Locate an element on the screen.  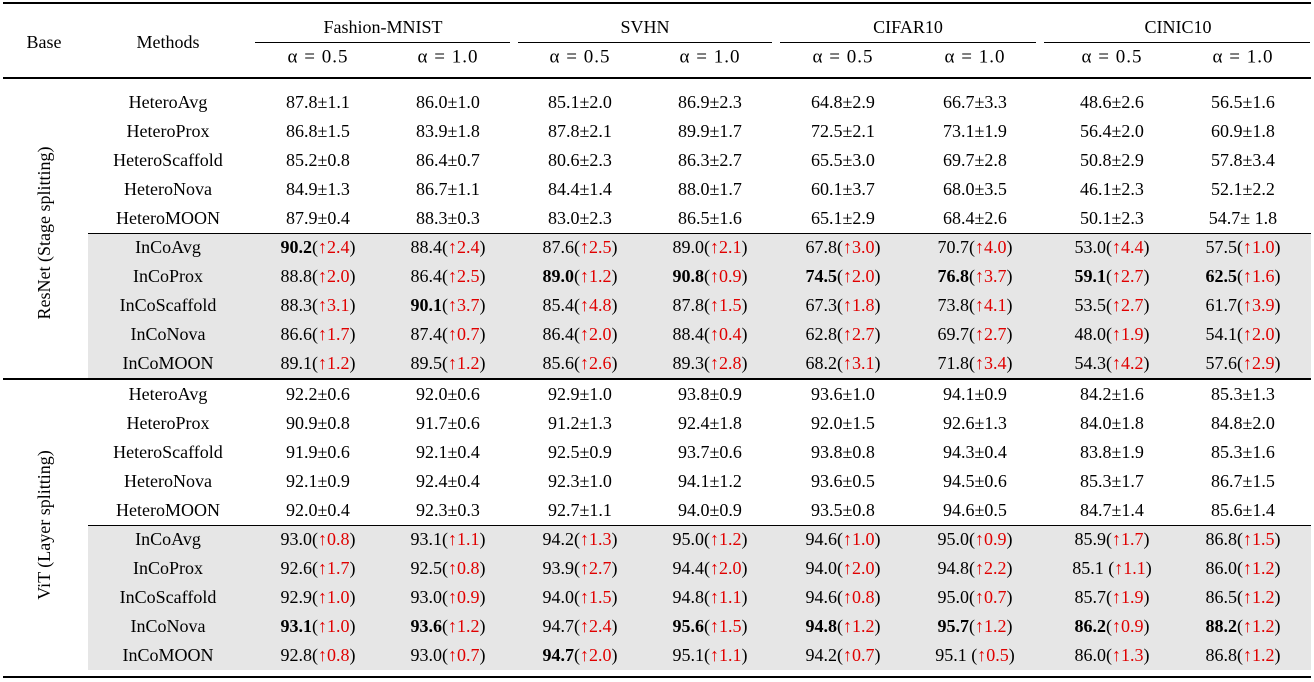
method-name: InCoAvg is located at coordinates (168, 247).